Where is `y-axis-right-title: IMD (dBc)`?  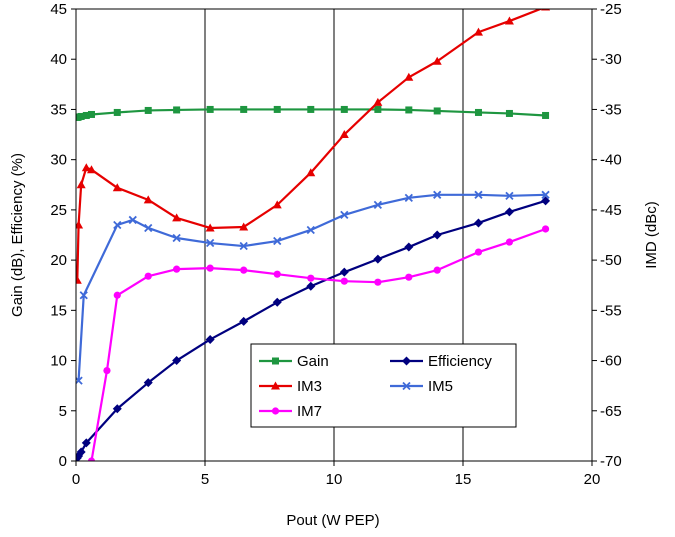 y-axis-right-title: IMD (dBc) is located at coordinates (651, 235).